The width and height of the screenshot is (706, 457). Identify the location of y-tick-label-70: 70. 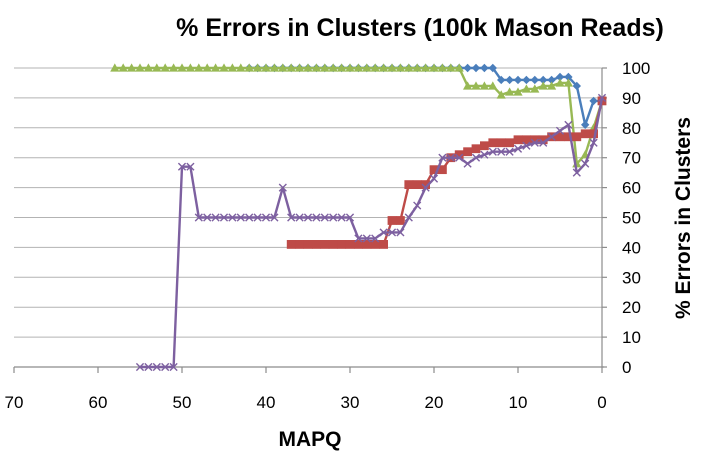
(631, 158).